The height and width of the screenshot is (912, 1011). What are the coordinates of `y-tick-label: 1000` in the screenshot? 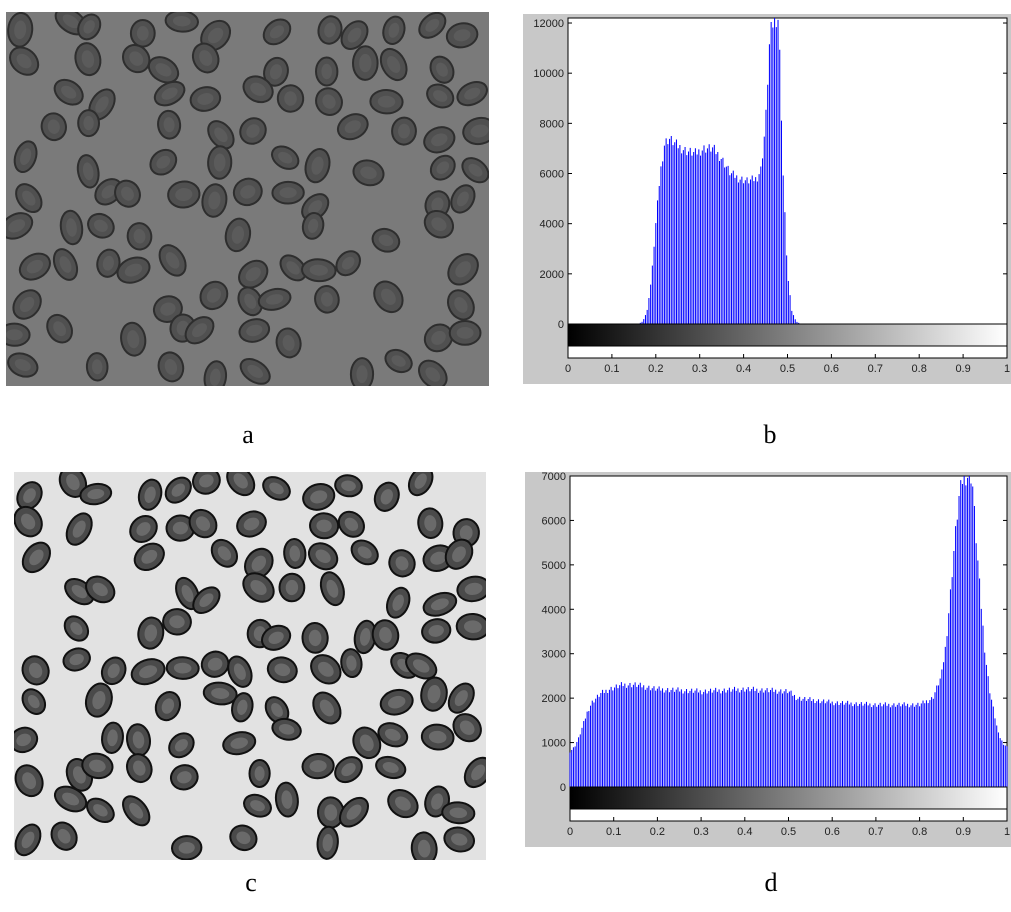 It's located at (554, 744).